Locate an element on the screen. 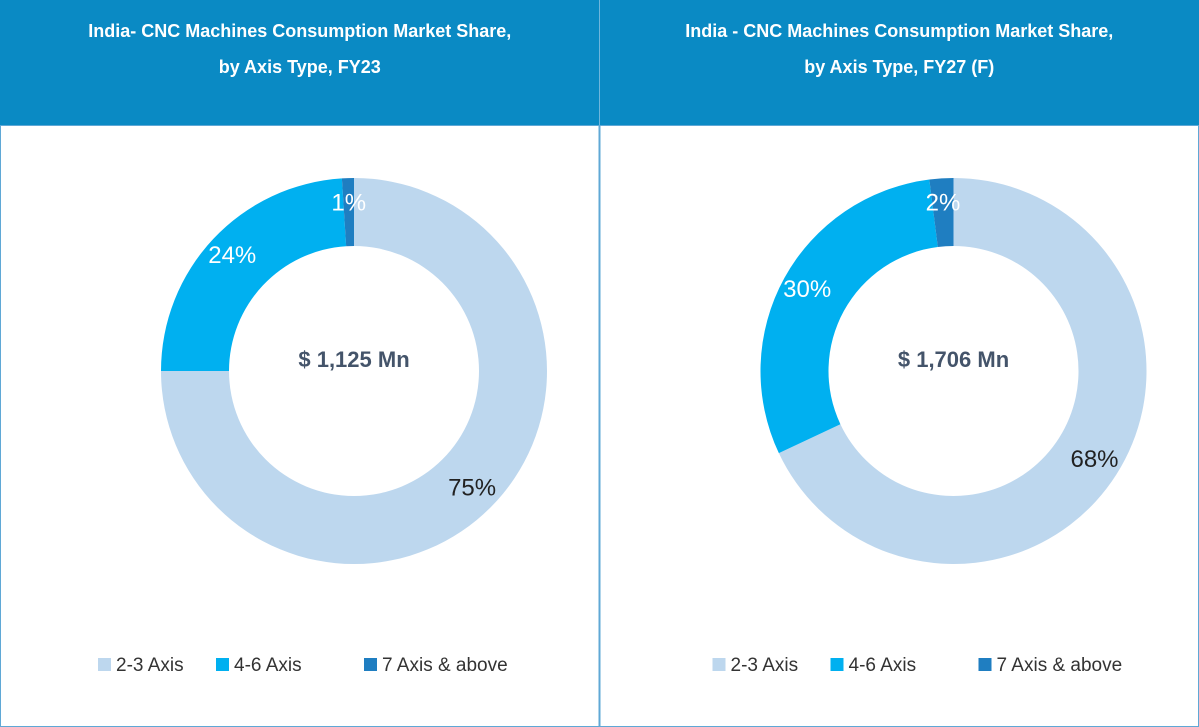 This screenshot has width=1199, height=727. center-label: $ 1,125 Mn is located at coordinates (353, 359).